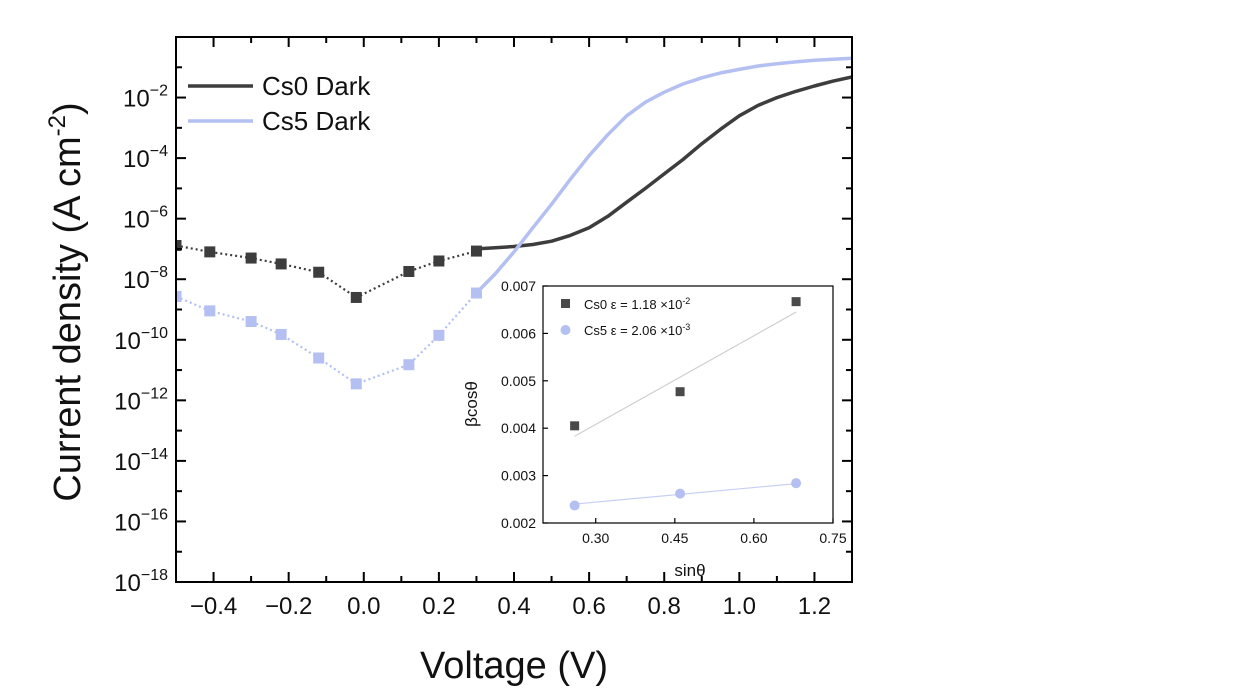  Describe the element at coordinates (159, 212) in the screenshot. I see `main-y-tick-exponent: −6` at that location.